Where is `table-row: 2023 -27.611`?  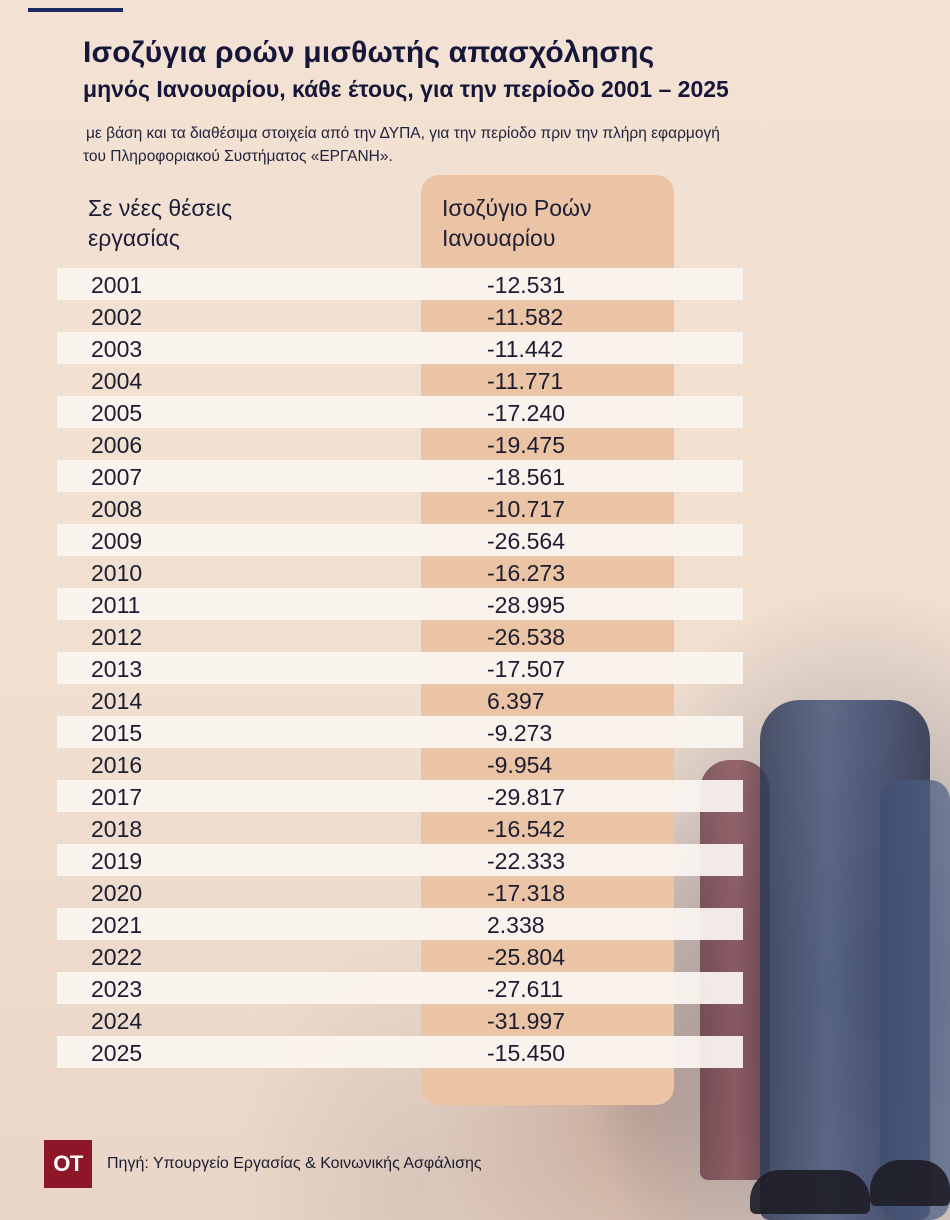 table-row: 2023 -27.611 is located at coordinates (400, 988).